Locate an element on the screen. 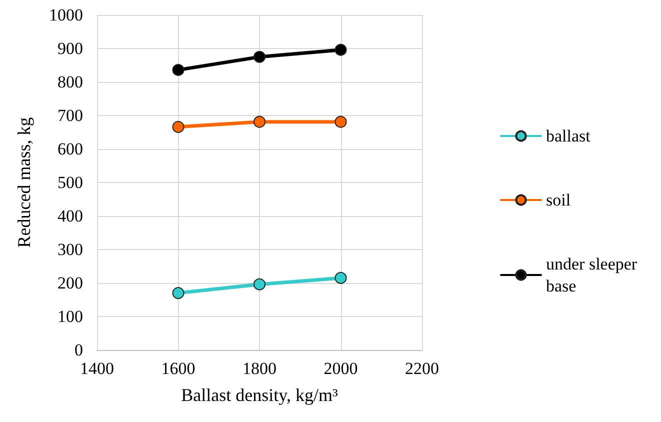 This screenshot has width=661, height=422. y-tick-label: 600 is located at coordinates (70, 149).